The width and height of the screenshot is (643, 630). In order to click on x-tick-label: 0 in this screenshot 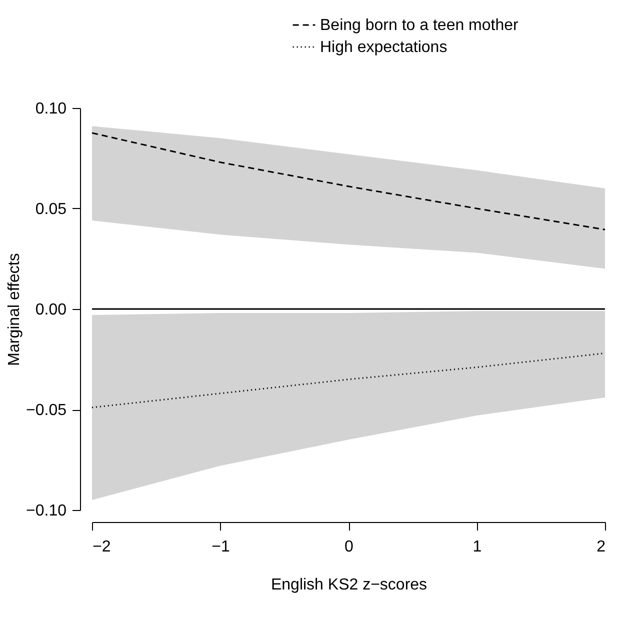, I will do `click(349, 547)`.